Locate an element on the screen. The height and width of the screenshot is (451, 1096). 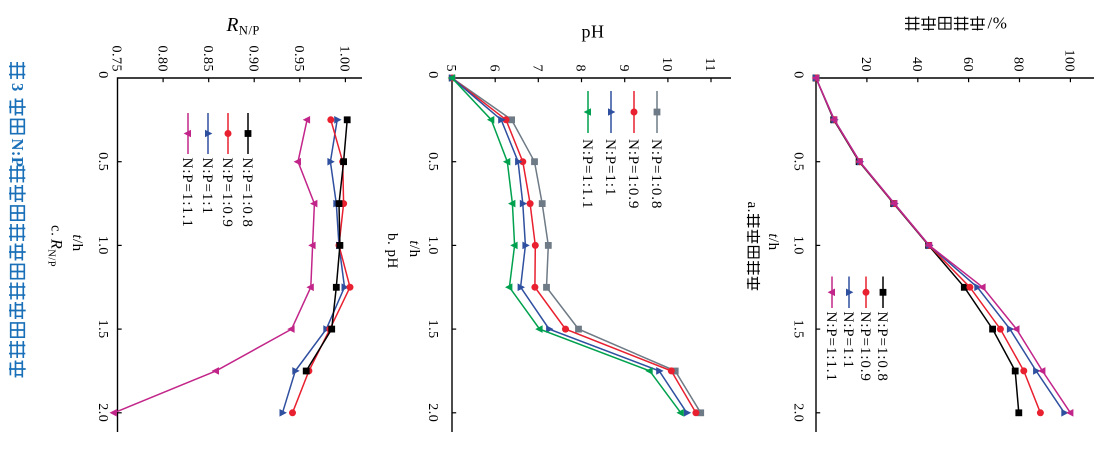
svg-text: N:P is located at coordinates (17, 153).